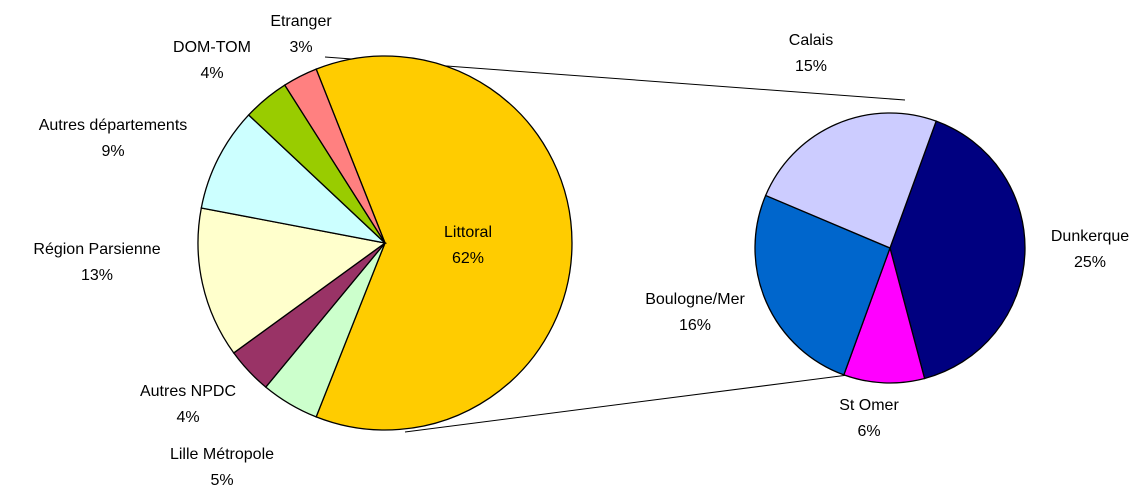 Image resolution: width=1148 pixels, height=489 pixels. I want to click on slice-label: Etranger, so click(301, 21).